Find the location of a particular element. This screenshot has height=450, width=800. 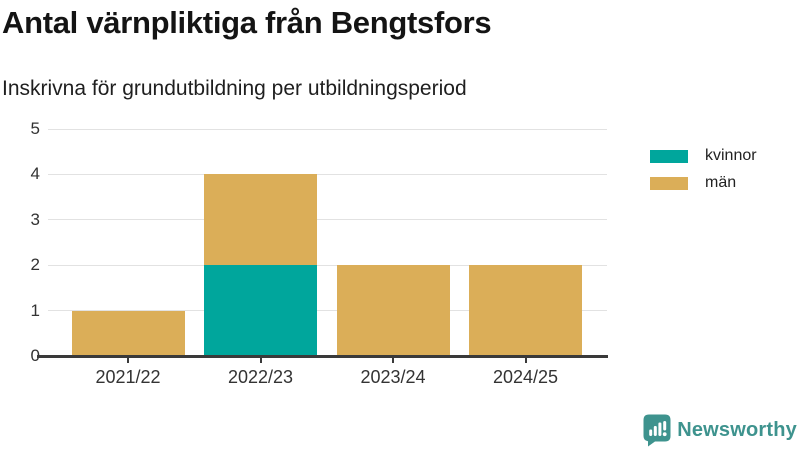

y-tick-label-5: 5 is located at coordinates (35, 128).